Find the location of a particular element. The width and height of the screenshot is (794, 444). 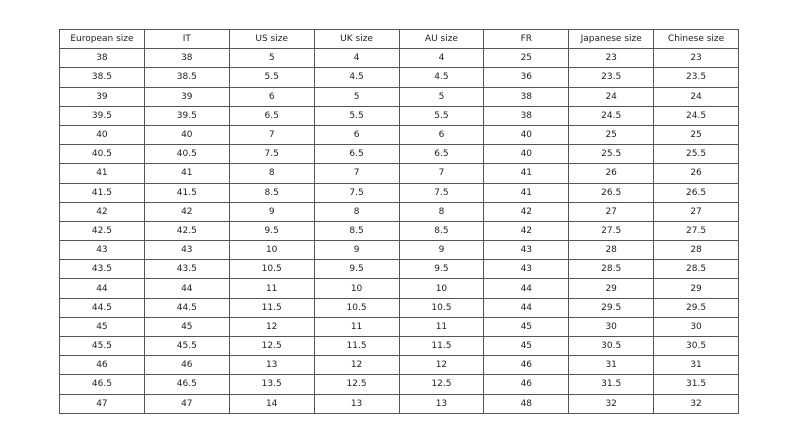

column-header: FR is located at coordinates (526, 39).